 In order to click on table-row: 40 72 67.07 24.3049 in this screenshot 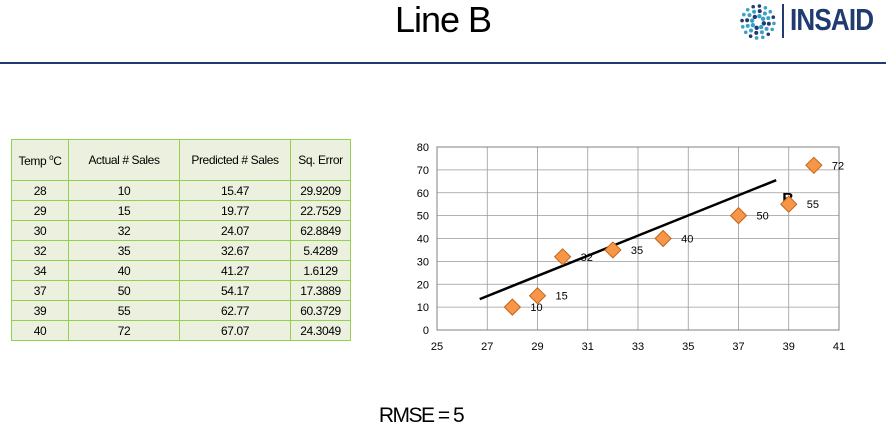, I will do `click(181, 330)`.